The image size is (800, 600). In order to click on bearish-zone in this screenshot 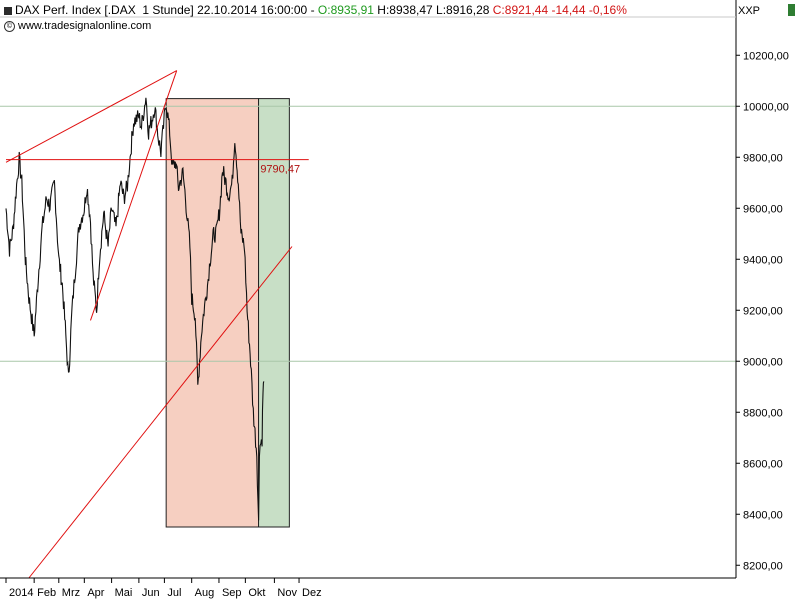, I will do `click(212, 313)`.